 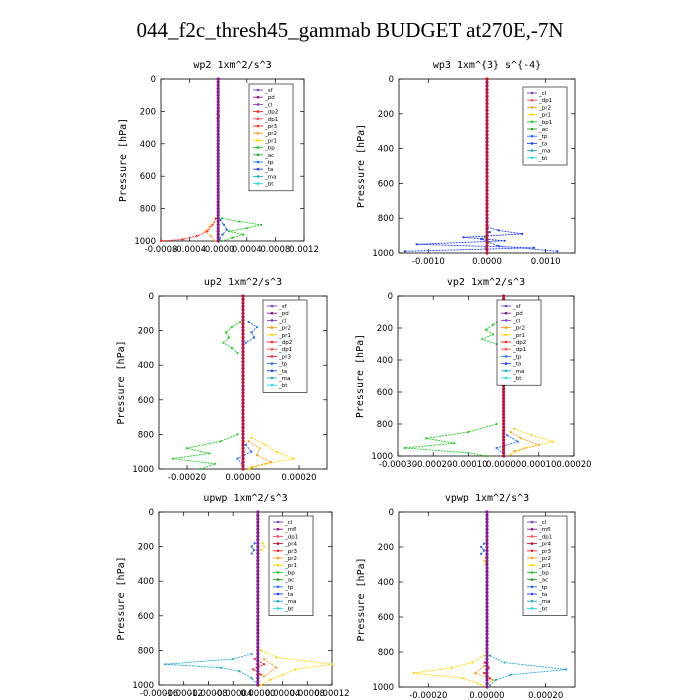 What do you see at coordinates (184, 694) in the screenshot?
I see `x-tick-label: -0.00012` at bounding box center [184, 694].